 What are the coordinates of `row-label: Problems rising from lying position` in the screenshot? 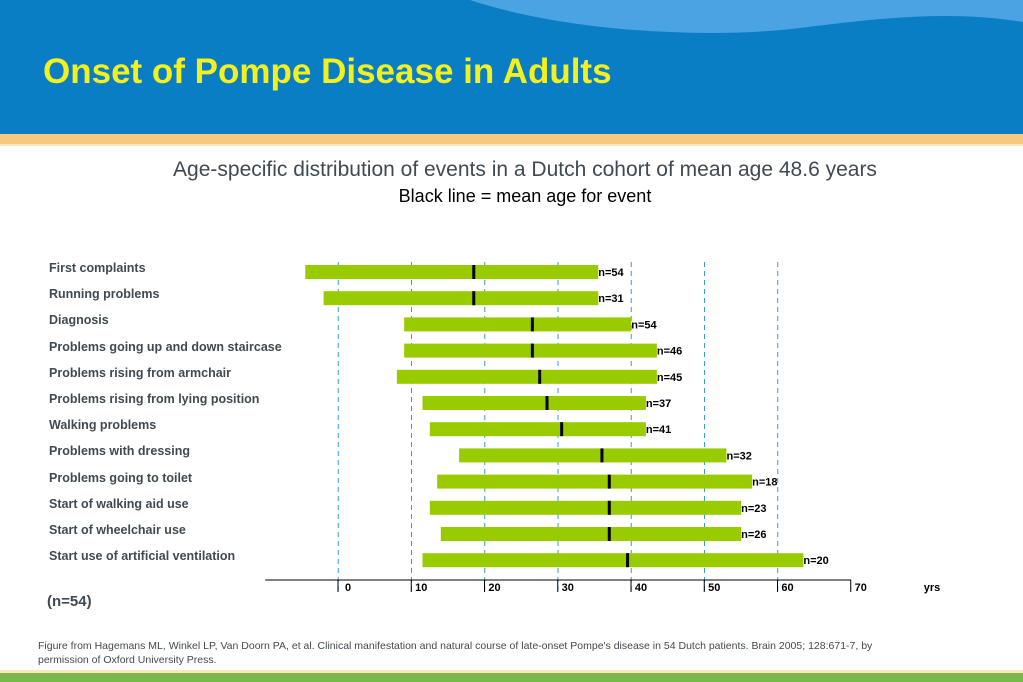 It's located at (154, 399).